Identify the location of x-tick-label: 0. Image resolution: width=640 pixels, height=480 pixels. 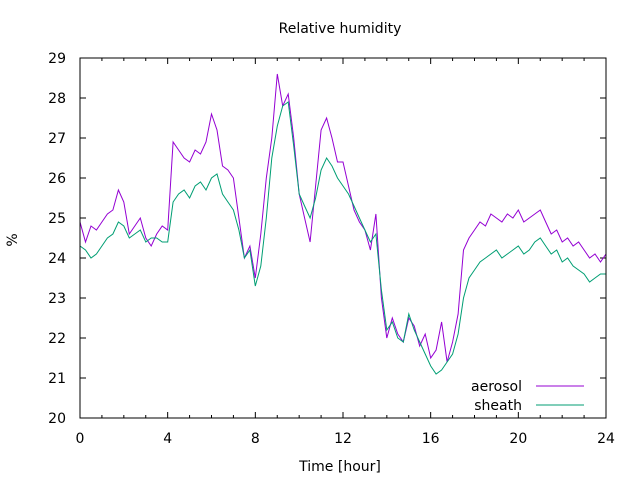
(80, 439).